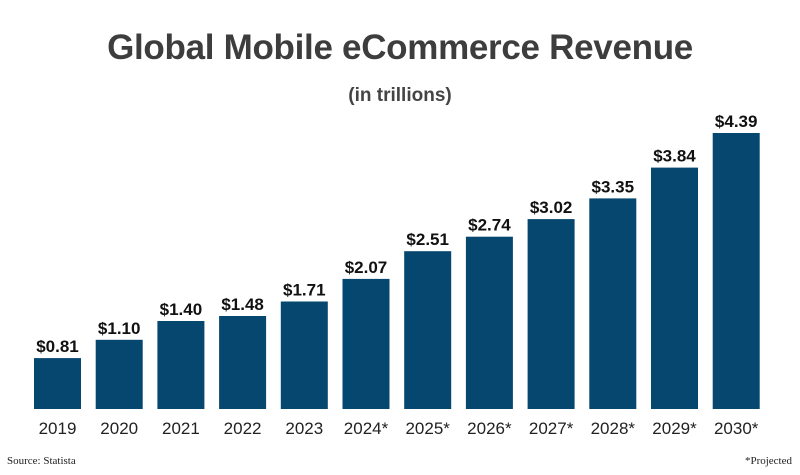 The width and height of the screenshot is (800, 475). What do you see at coordinates (427, 239) in the screenshot?
I see `value-label: $2.51` at bounding box center [427, 239].